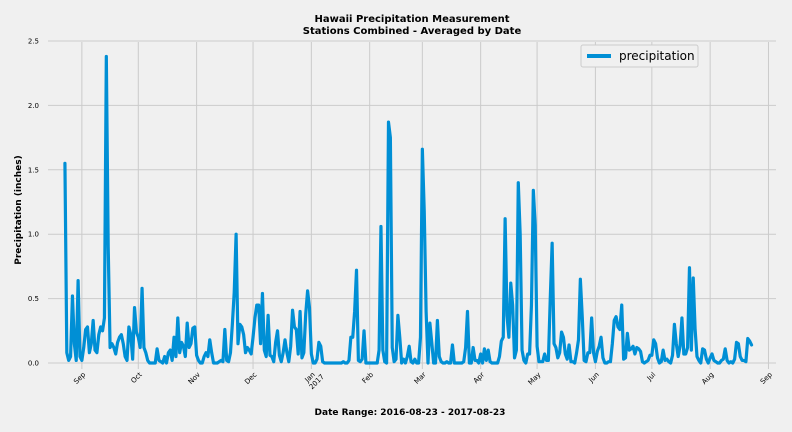 This screenshot has height=432, width=792. What do you see at coordinates (368, 377) in the screenshot?
I see `x-tick-label: Feb` at bounding box center [368, 377].